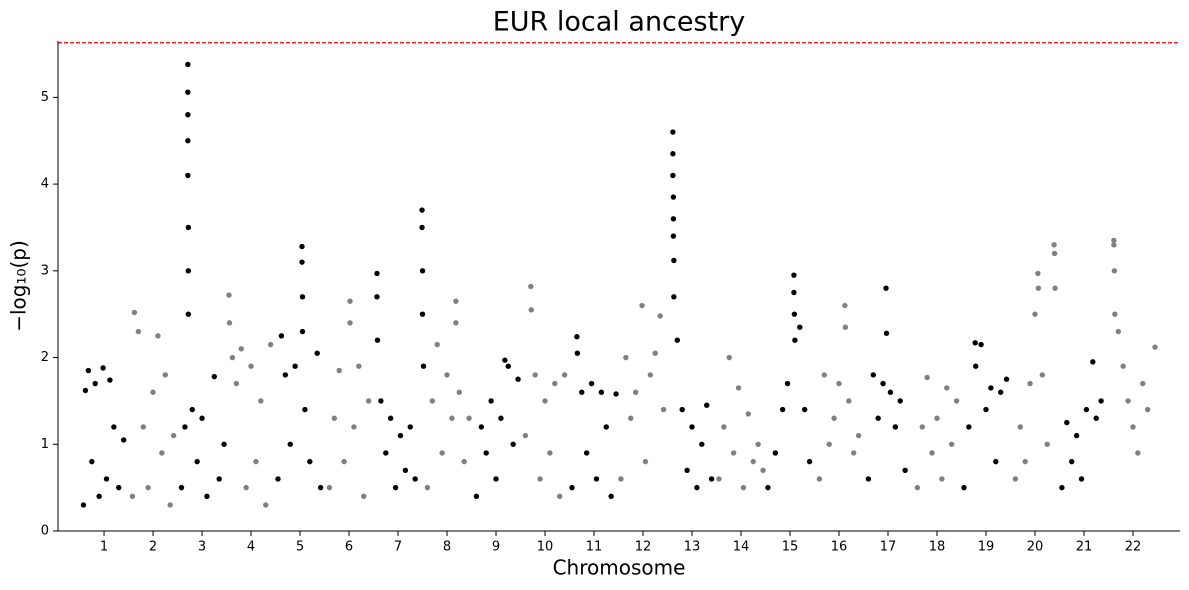 Image resolution: width=1189 pixels, height=590 pixels. I want to click on x-tick-label: 12, so click(643, 547).